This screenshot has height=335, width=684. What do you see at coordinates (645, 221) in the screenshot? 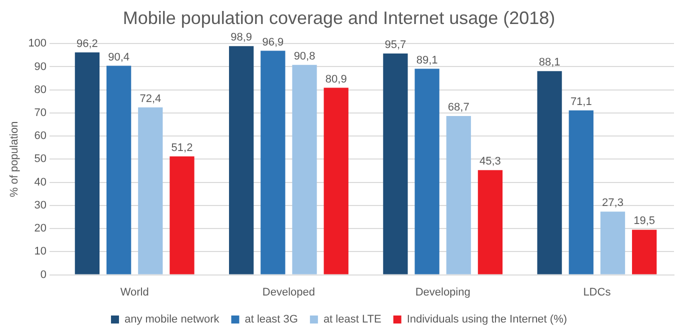
I see `data-label: 19,5` at bounding box center [645, 221].